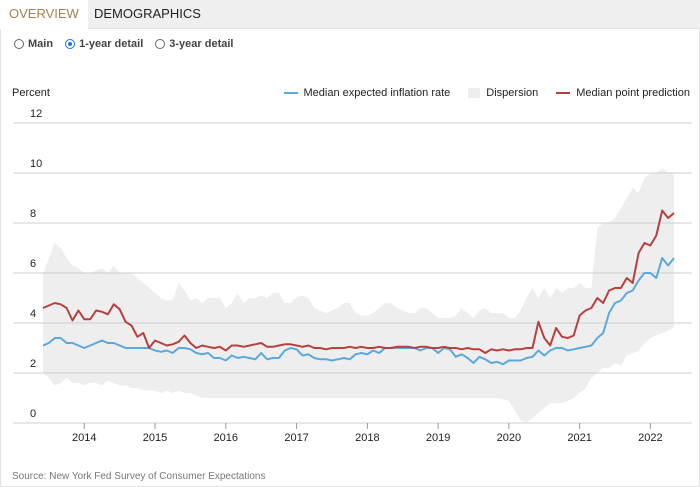 This screenshot has height=487, width=700. What do you see at coordinates (36, 114) in the screenshot?
I see `y-tick-label: 12` at bounding box center [36, 114].